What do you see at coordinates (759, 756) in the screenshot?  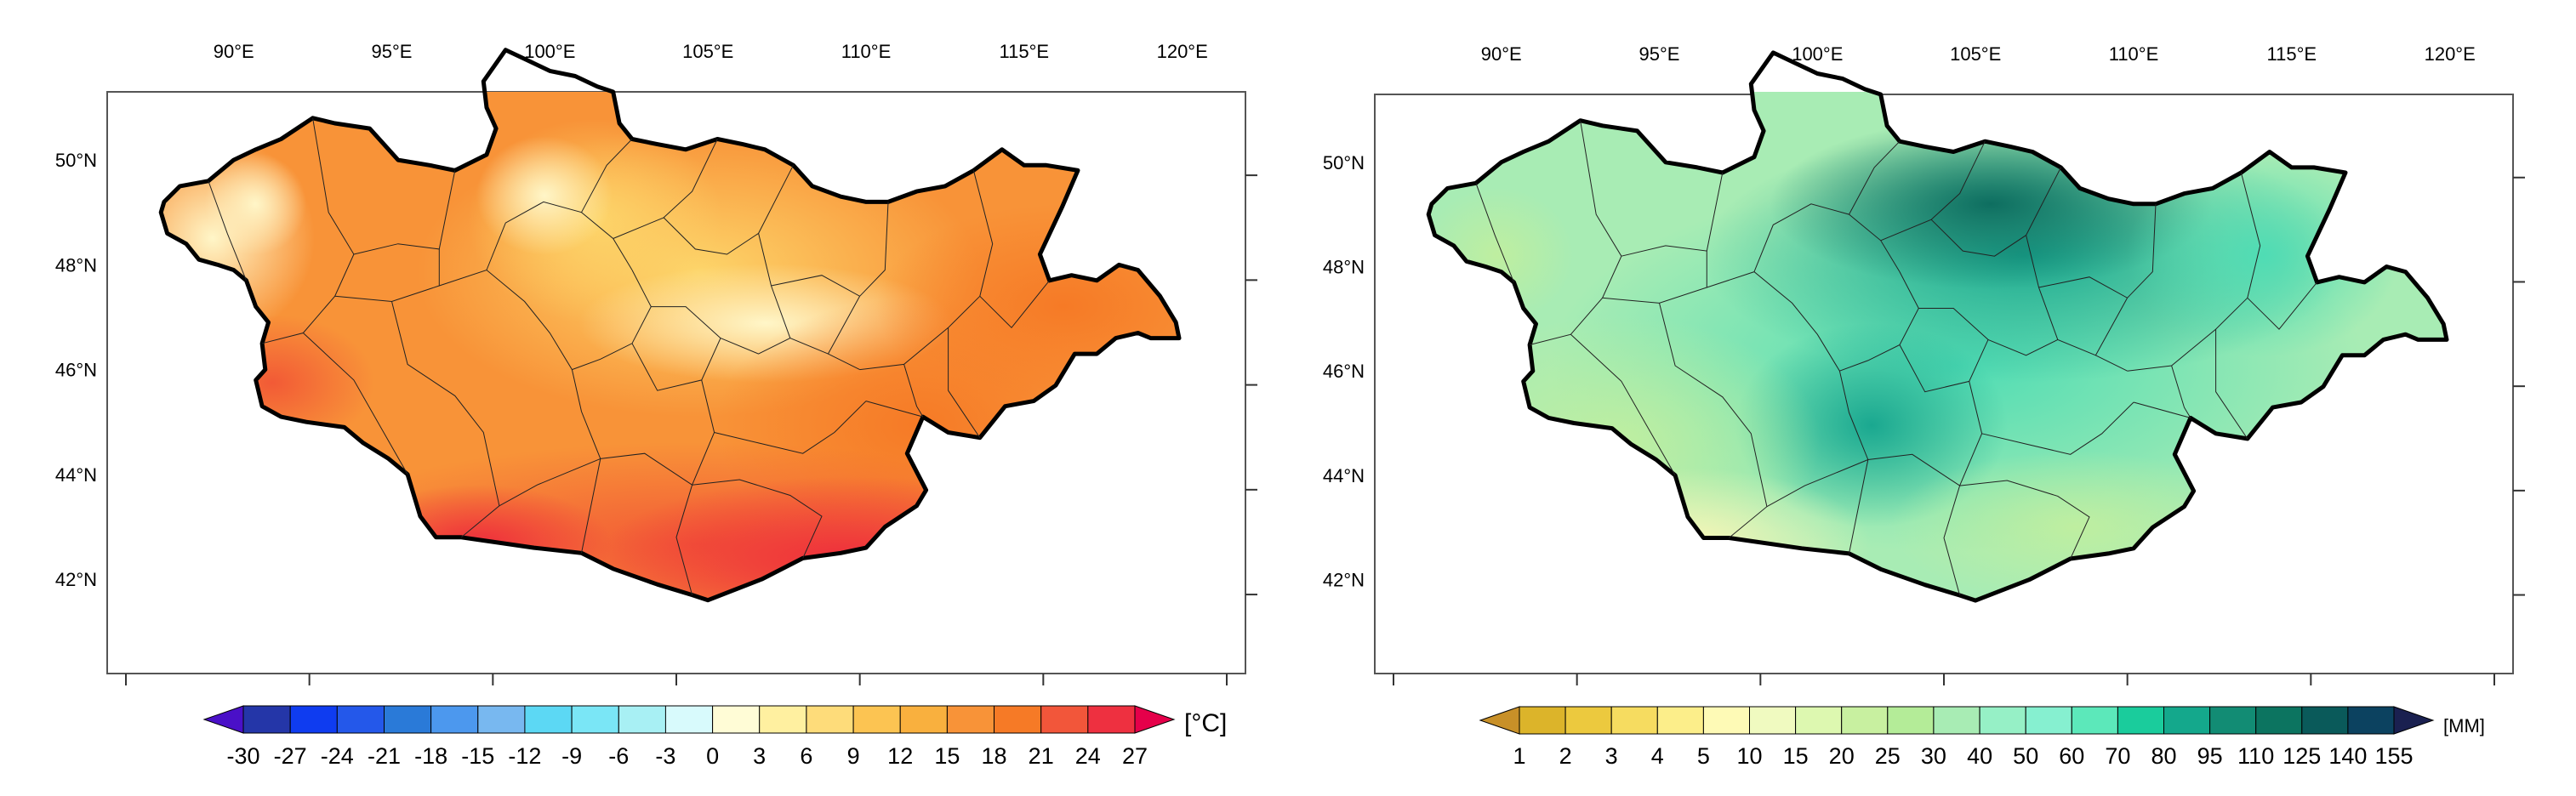 I see `colorbar-tick-label: 3` at bounding box center [759, 756].